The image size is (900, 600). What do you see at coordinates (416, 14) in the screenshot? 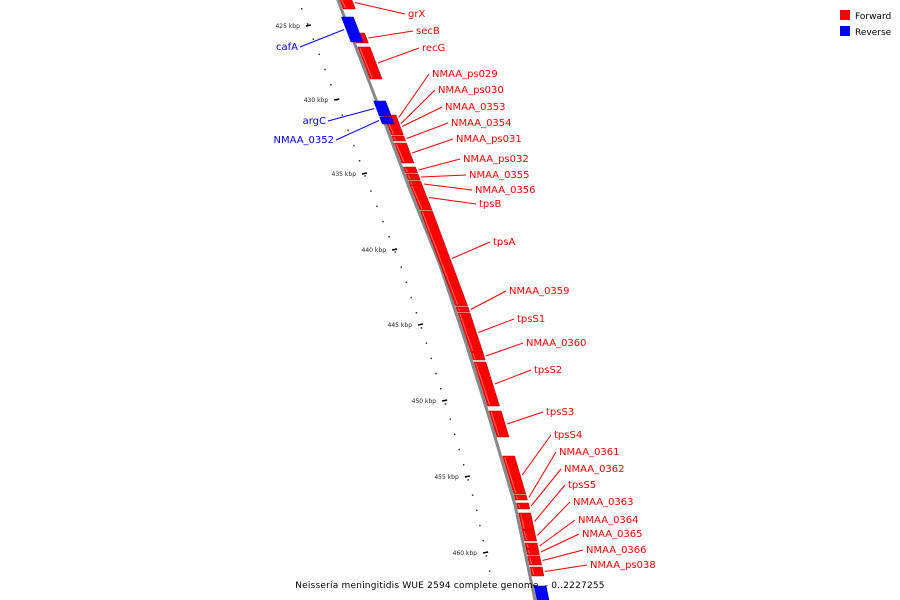
I see `grx-label: grX` at bounding box center [416, 14].